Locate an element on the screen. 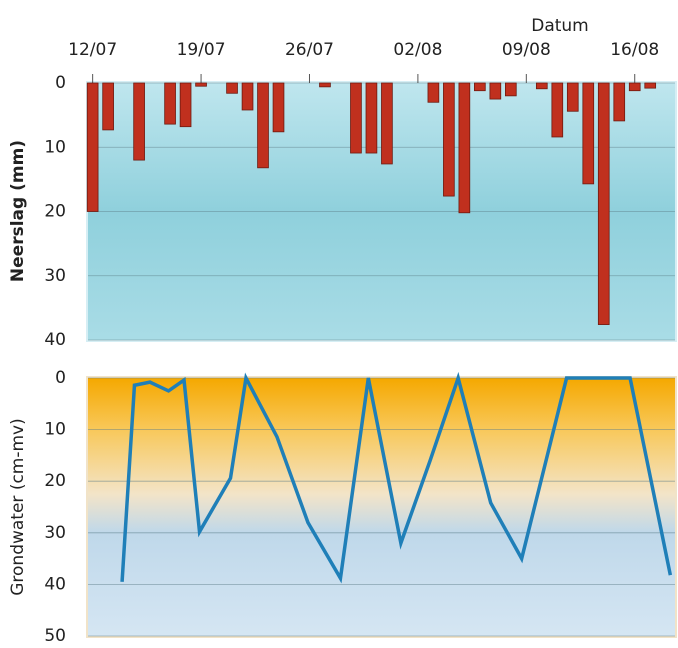  y-axis-label: Grondwater (cm-mv) is located at coordinates (18, 507).